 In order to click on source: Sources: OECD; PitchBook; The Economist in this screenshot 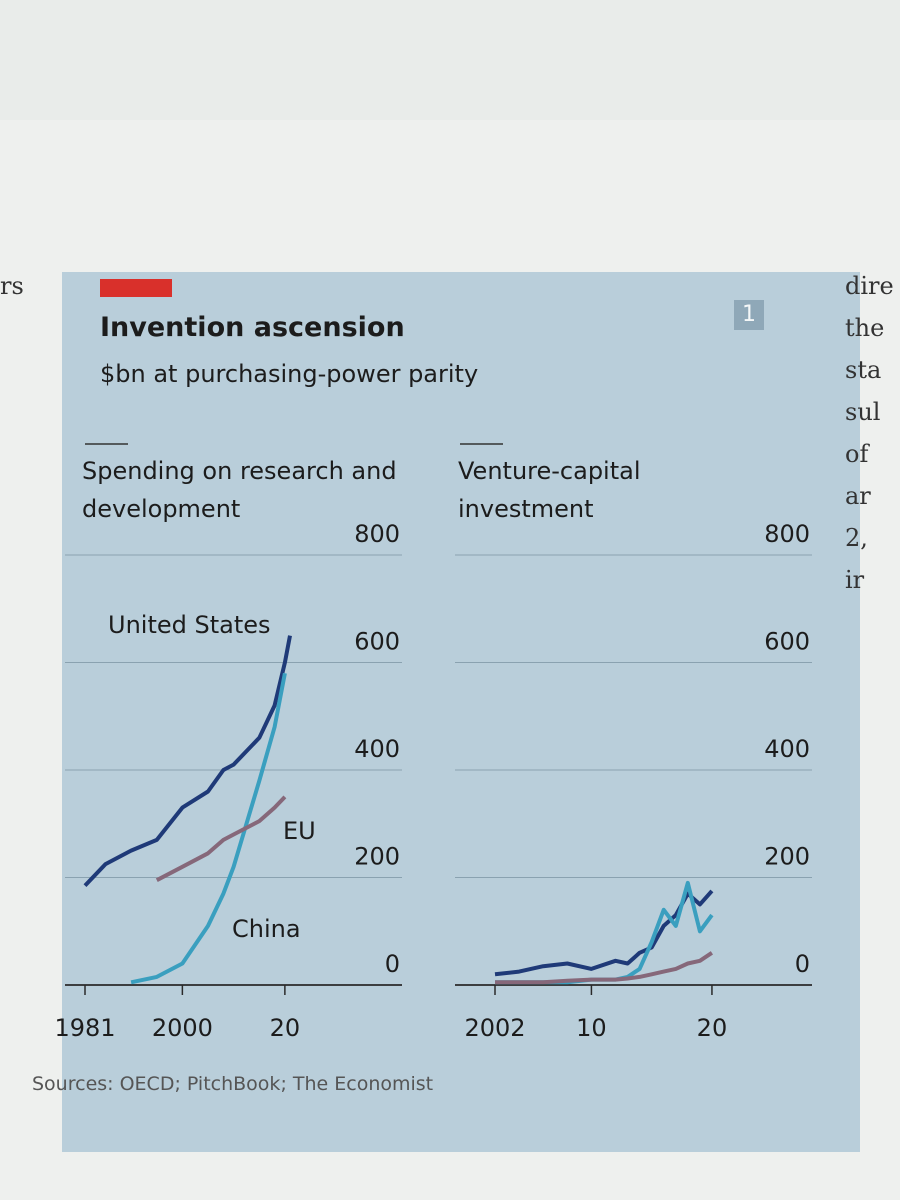, I will do `click(233, 1084)`.